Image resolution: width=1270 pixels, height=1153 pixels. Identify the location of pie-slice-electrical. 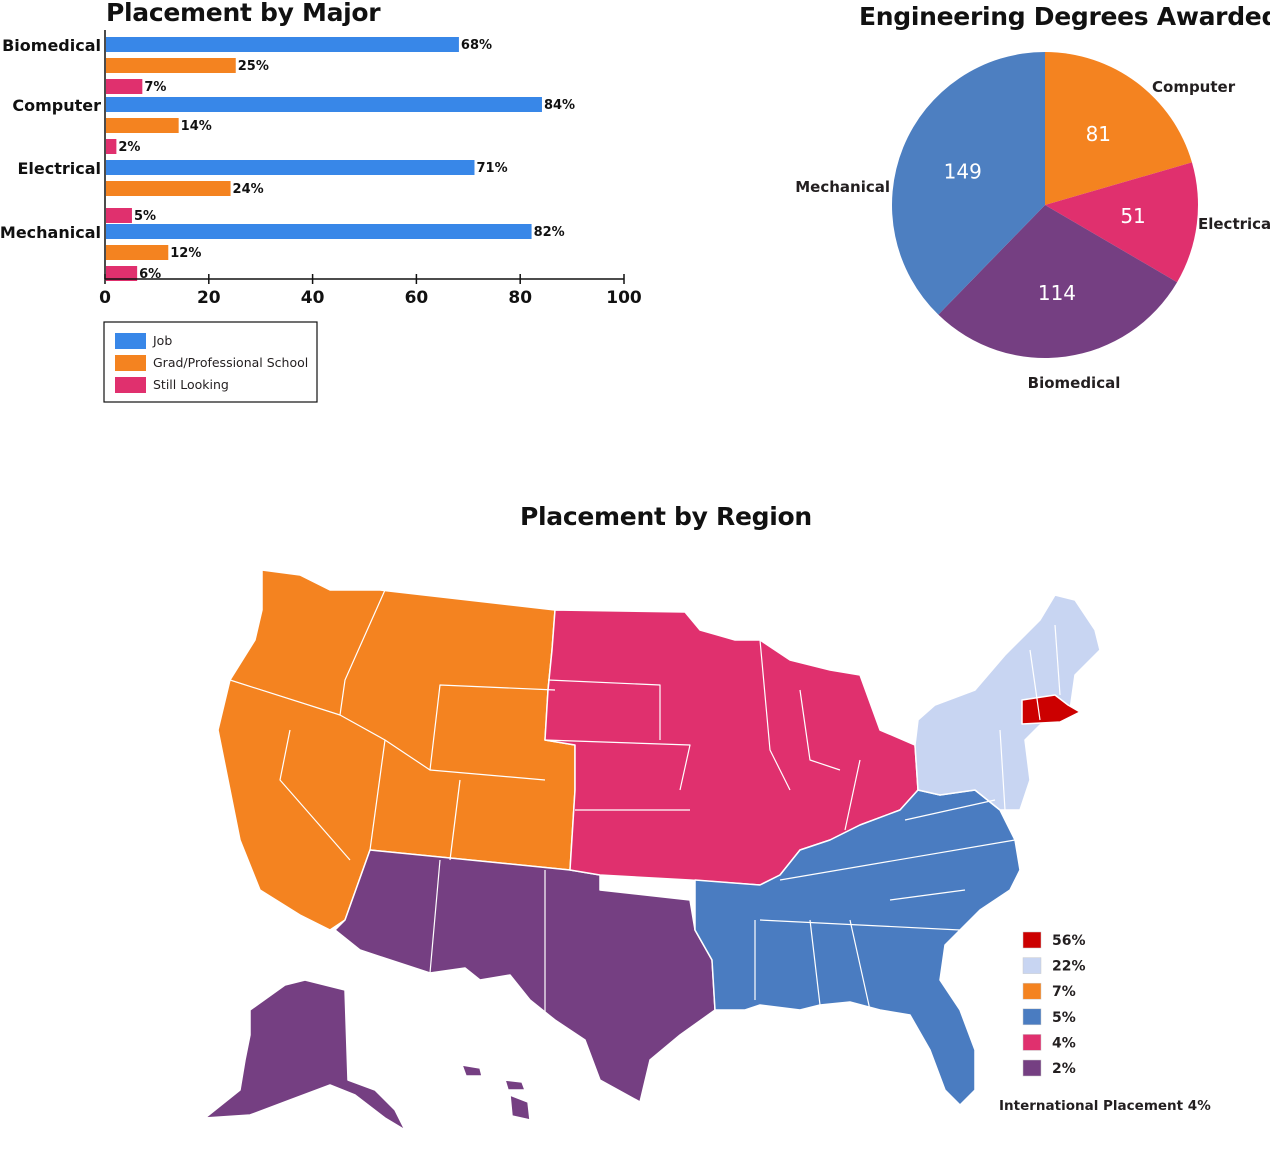
(1121, 222).